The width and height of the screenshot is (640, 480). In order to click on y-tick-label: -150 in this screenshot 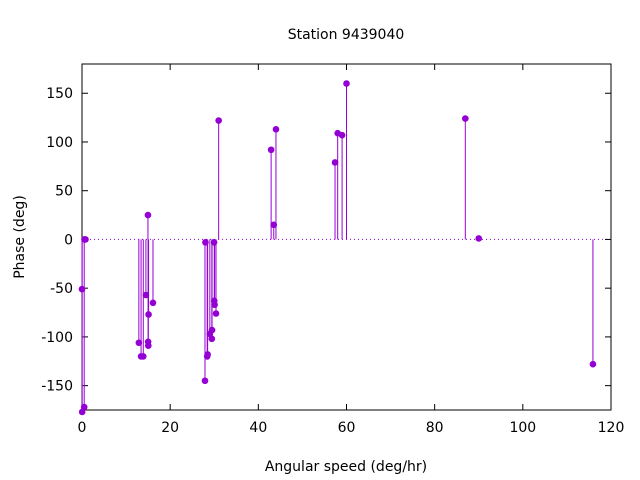, I will do `click(57, 387)`.